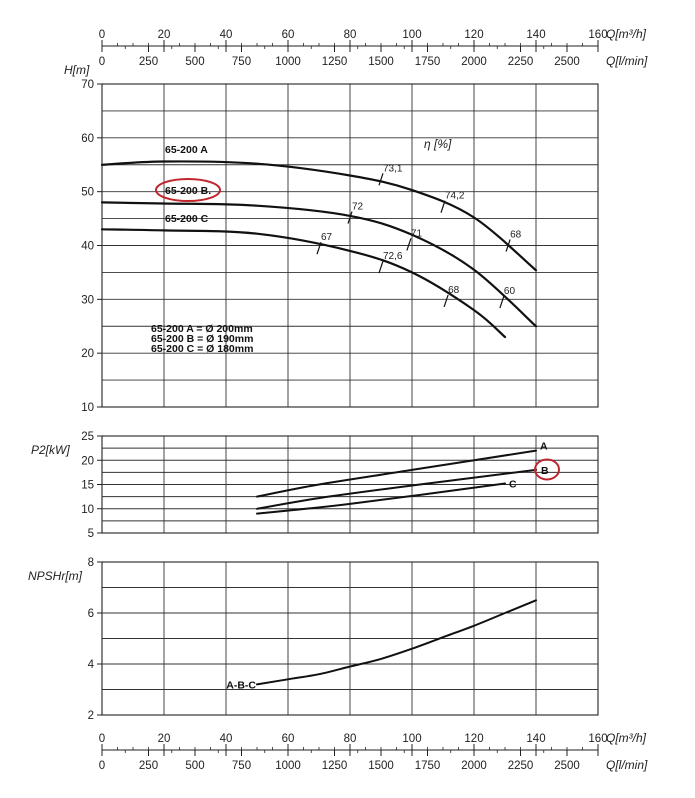  What do you see at coordinates (544, 447) in the screenshot?
I see `curve-label: A` at bounding box center [544, 447].